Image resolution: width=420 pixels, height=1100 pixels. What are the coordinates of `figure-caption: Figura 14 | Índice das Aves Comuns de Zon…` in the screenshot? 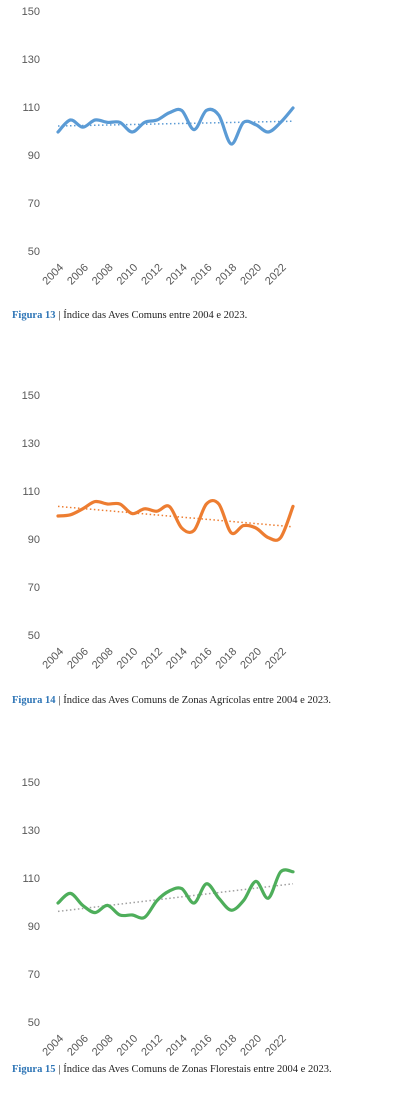 It's located at (171, 700).